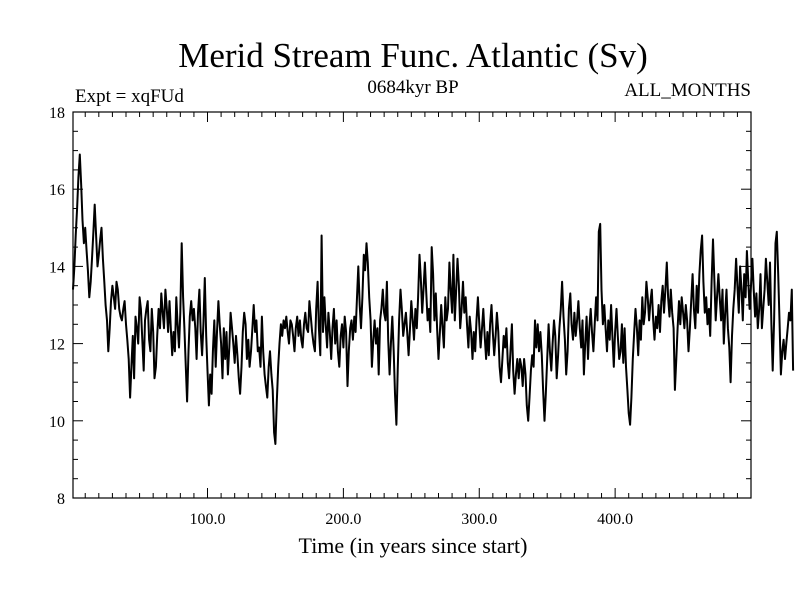 This screenshot has width=800, height=600. I want to click on y-tick-label: 8, so click(61, 499).